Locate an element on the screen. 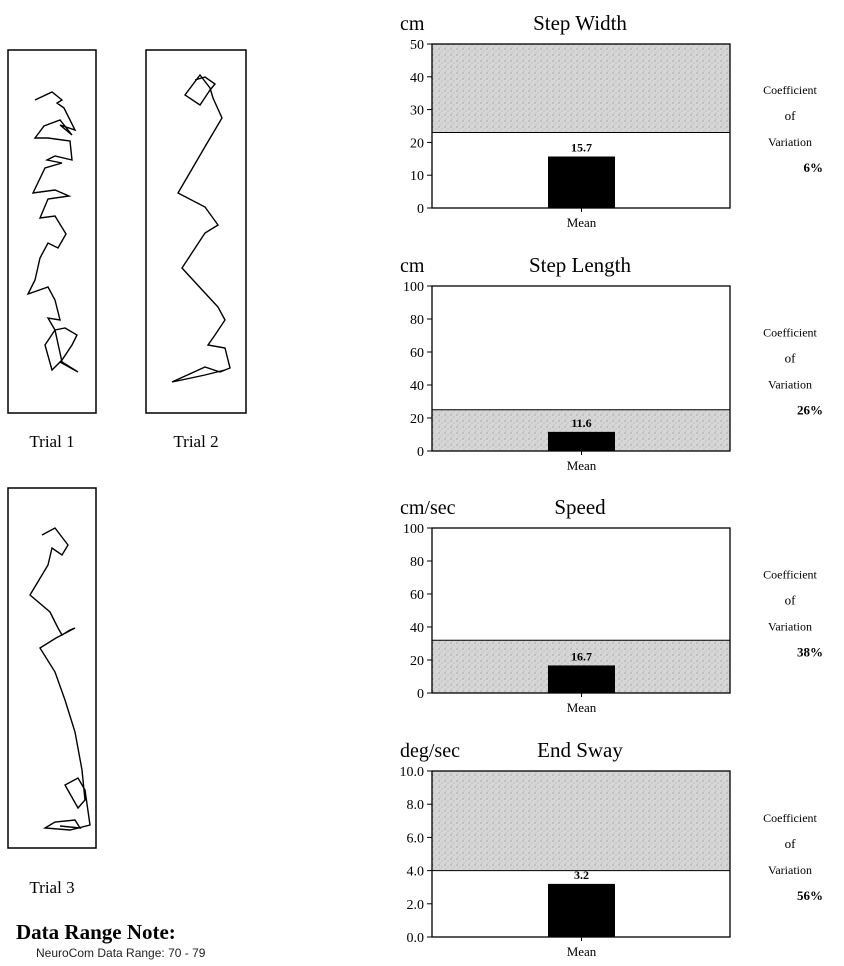  y-tick-label: 10 is located at coordinates (417, 176).